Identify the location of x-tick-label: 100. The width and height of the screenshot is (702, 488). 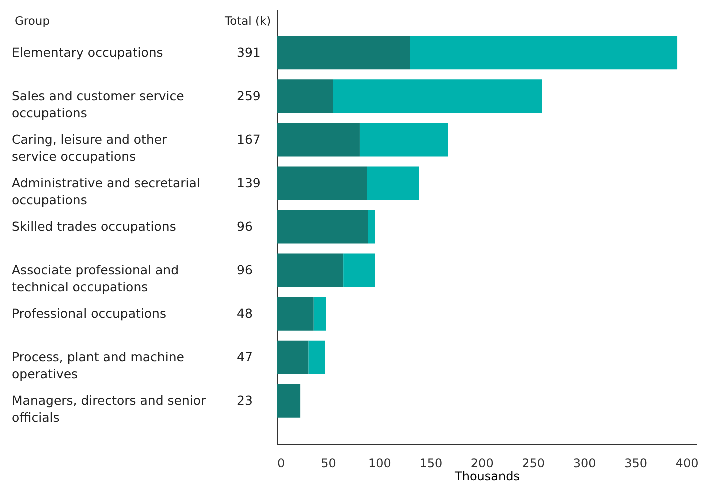
(380, 463).